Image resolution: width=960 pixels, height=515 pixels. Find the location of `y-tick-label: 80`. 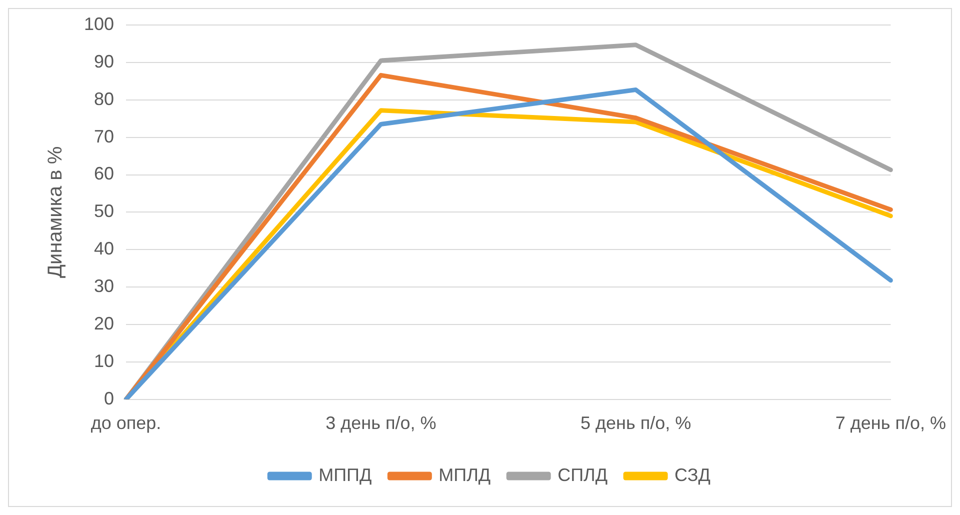

y-tick-label: 80 is located at coordinates (104, 98).